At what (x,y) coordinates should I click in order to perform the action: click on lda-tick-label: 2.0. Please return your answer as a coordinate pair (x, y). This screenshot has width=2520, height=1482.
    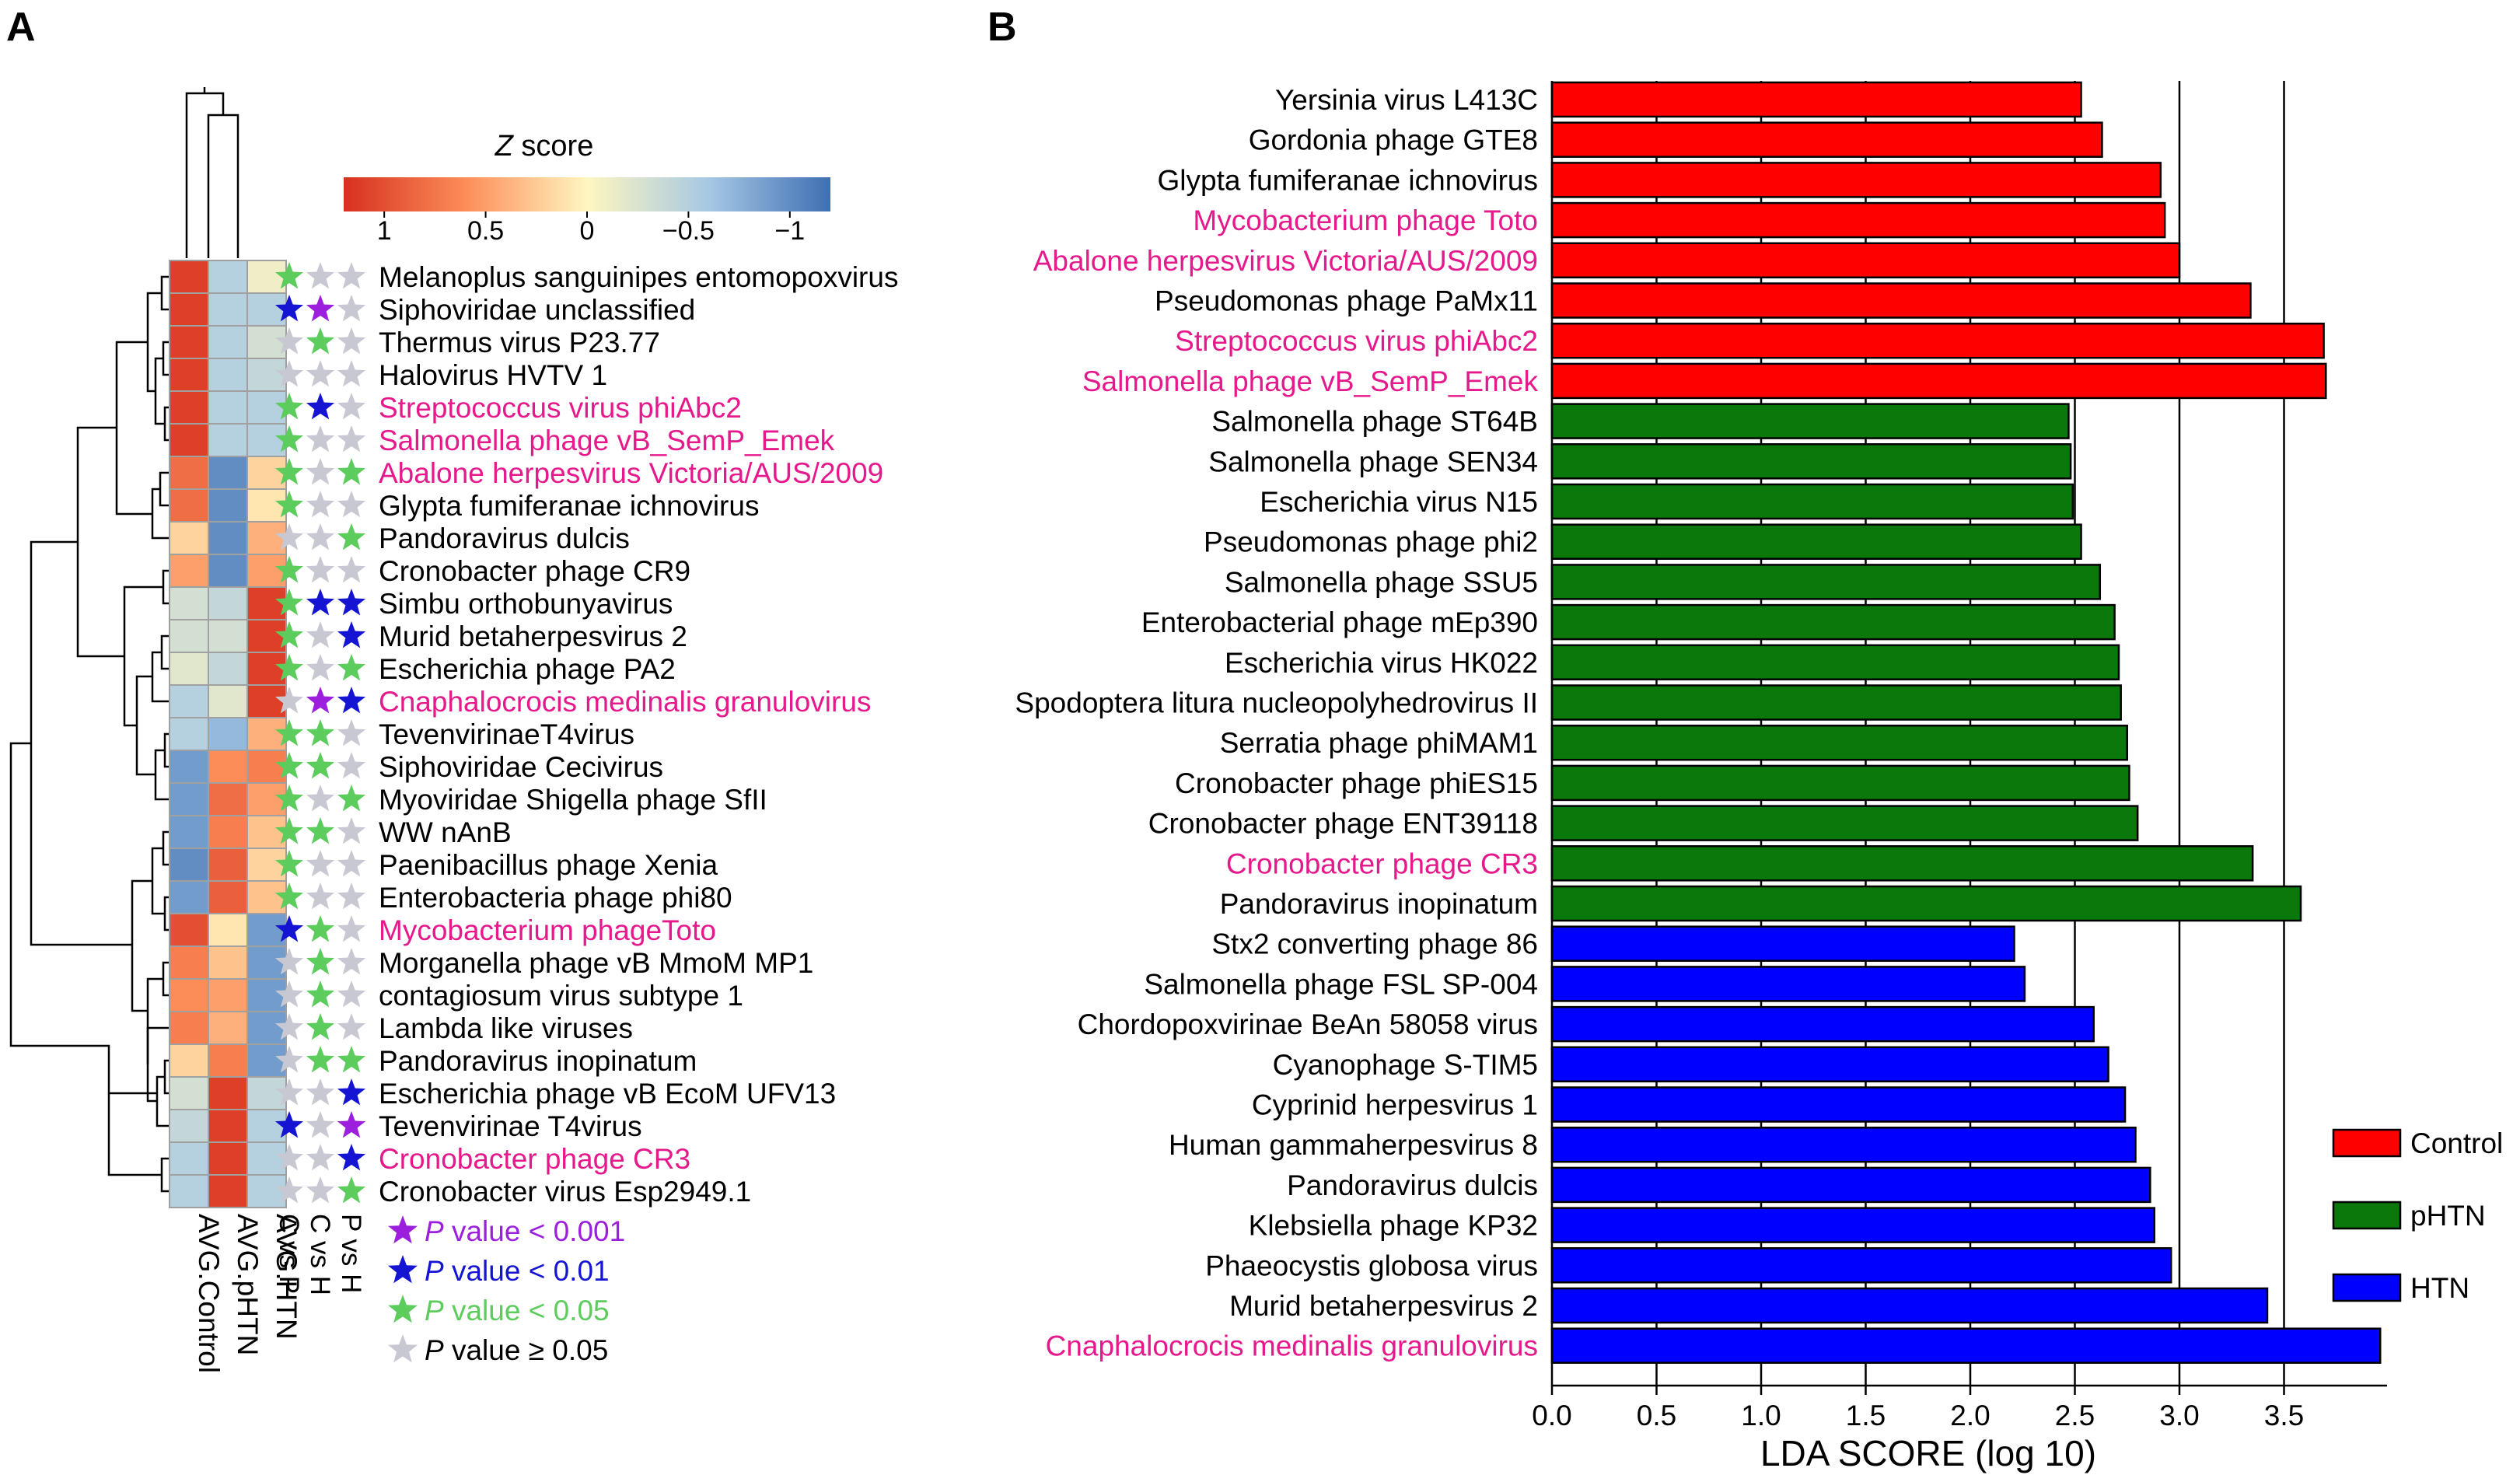
    Looking at the image, I should click on (1970, 1416).